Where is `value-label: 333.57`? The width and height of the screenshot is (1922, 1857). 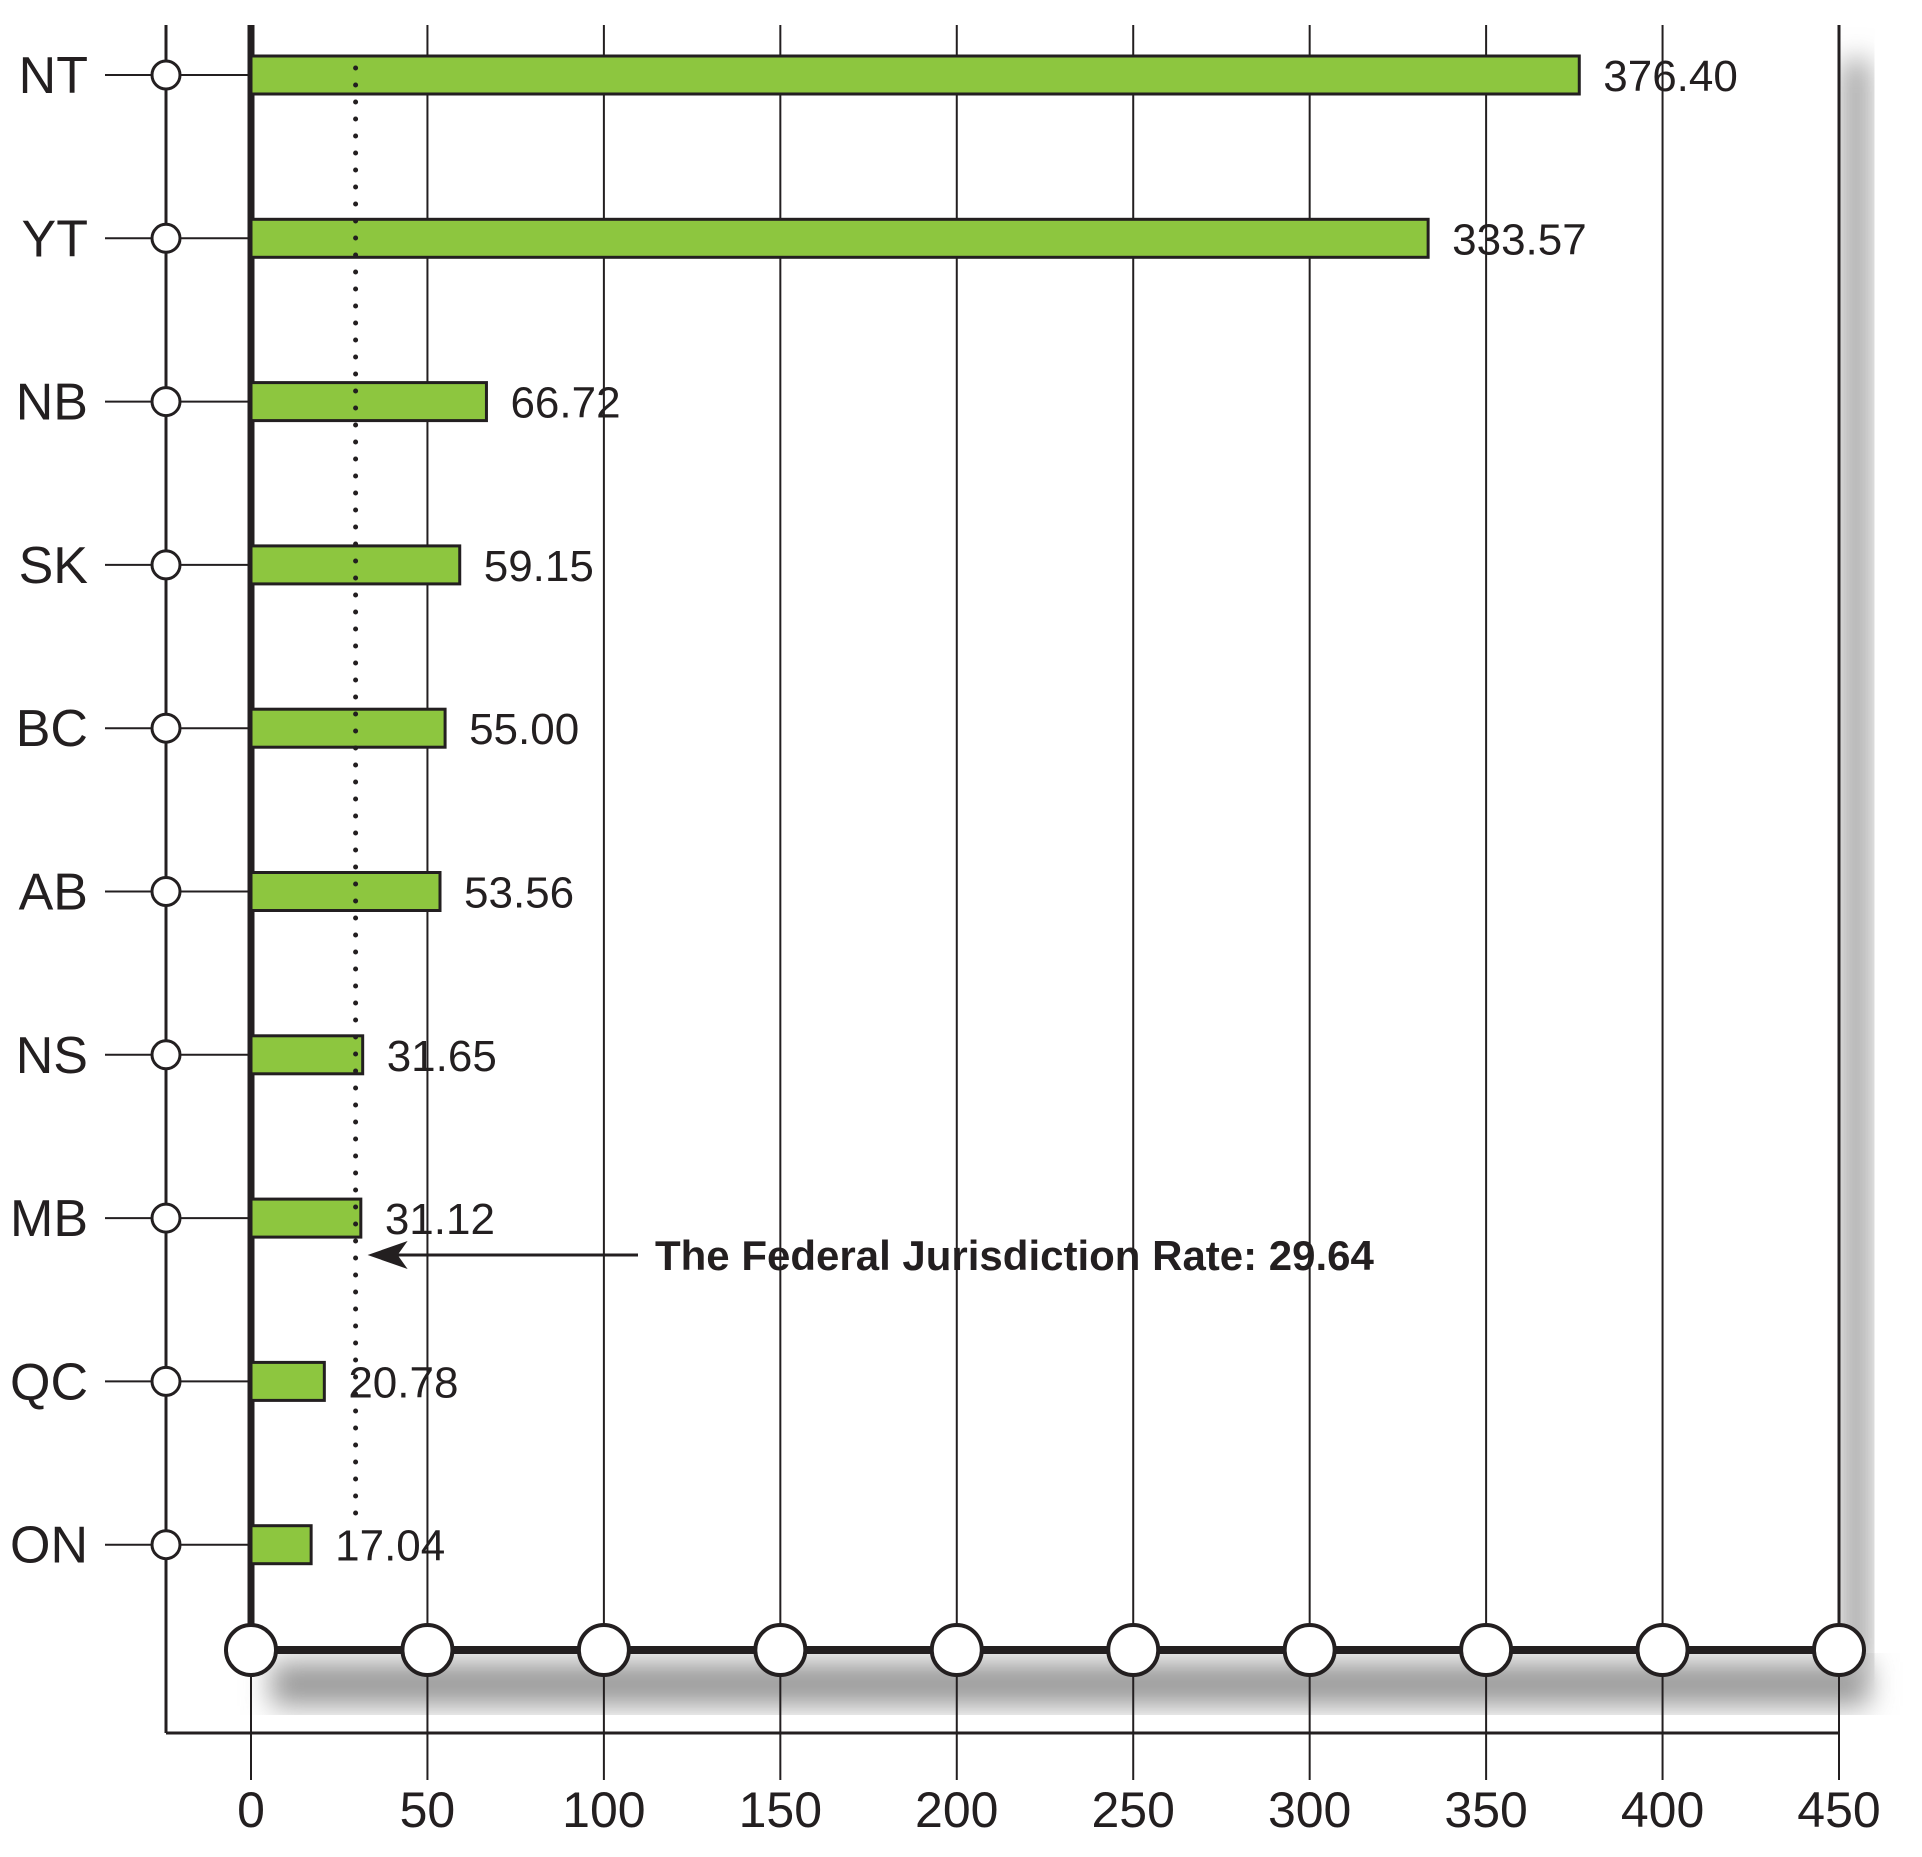 value-label: 333.57 is located at coordinates (1519, 239).